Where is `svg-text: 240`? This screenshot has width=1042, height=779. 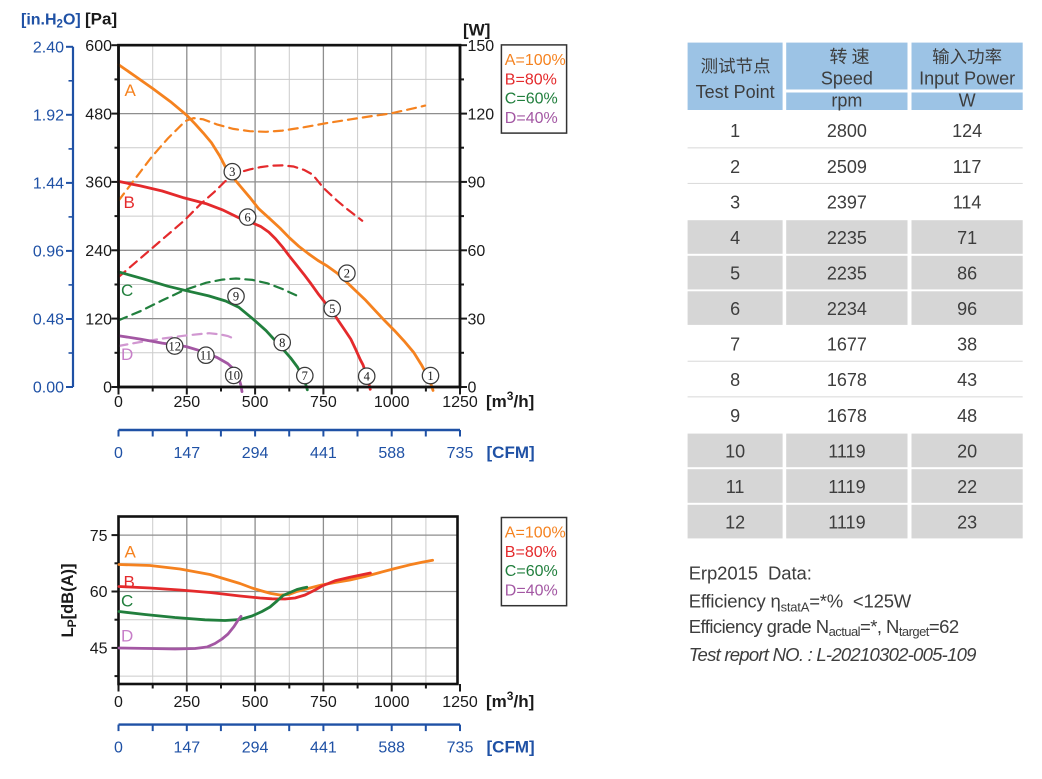
svg-text: 240 is located at coordinates (98, 251).